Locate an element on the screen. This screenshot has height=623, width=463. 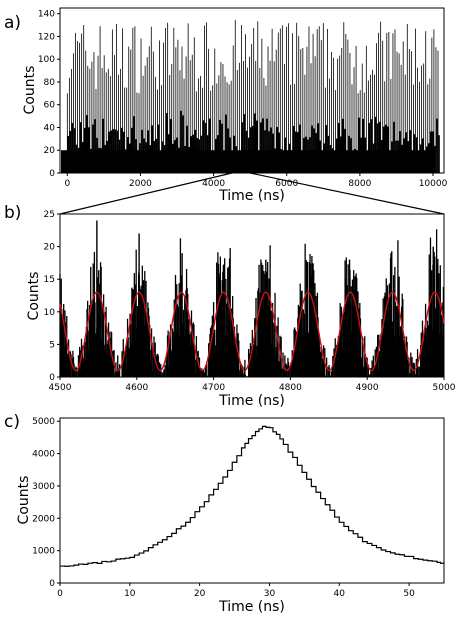
x-tick-label: 4600 is located at coordinates (136, 388).